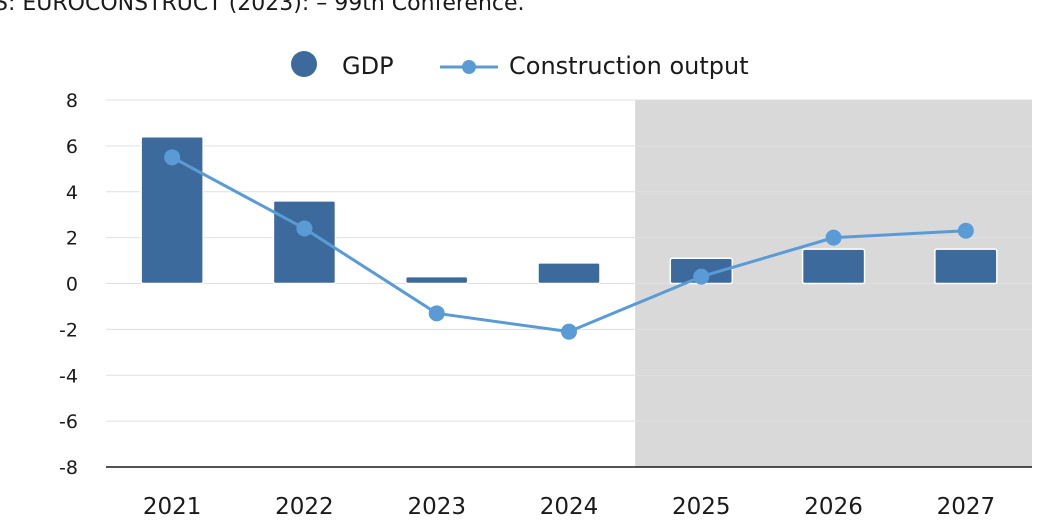  What do you see at coordinates (436, 280) in the screenshot?
I see `bar-gdp-2023` at bounding box center [436, 280].